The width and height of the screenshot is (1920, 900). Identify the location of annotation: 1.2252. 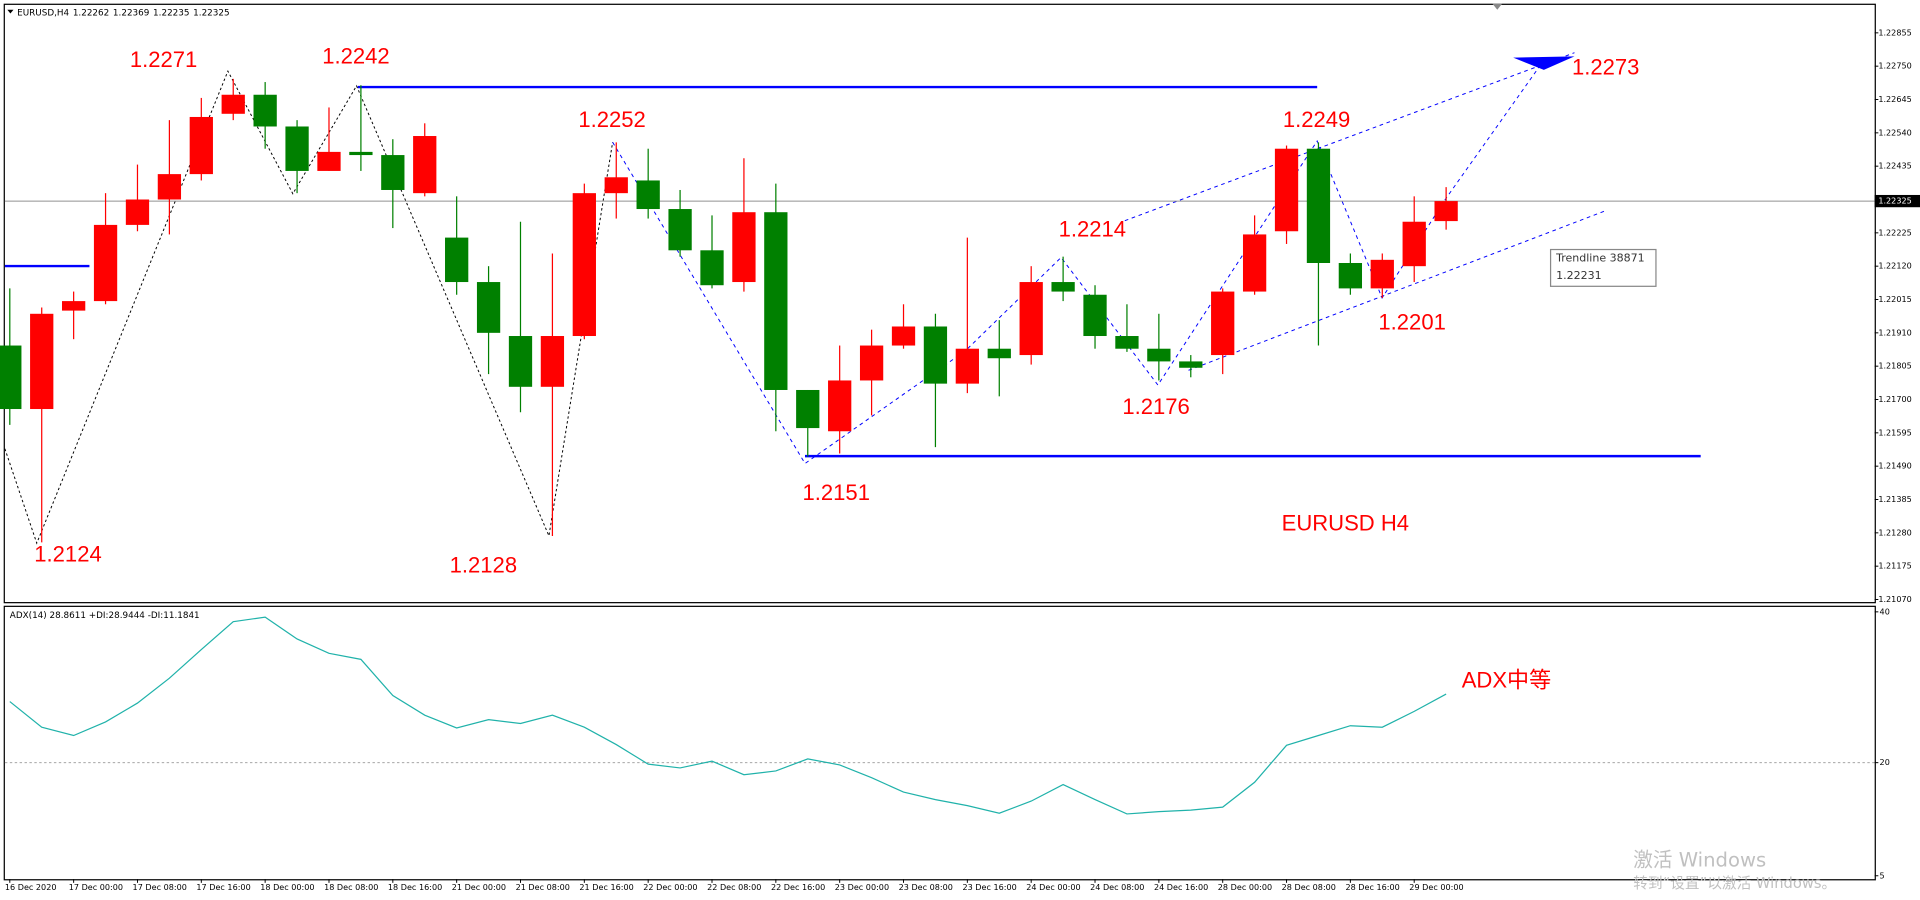
(611, 119).